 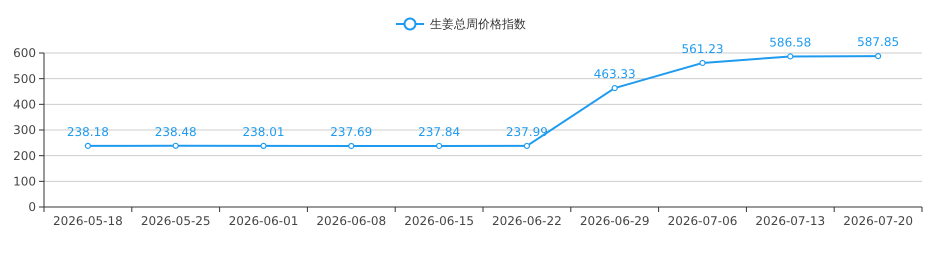 What do you see at coordinates (439, 131) in the screenshot?
I see `data-label: 237.84` at bounding box center [439, 131].